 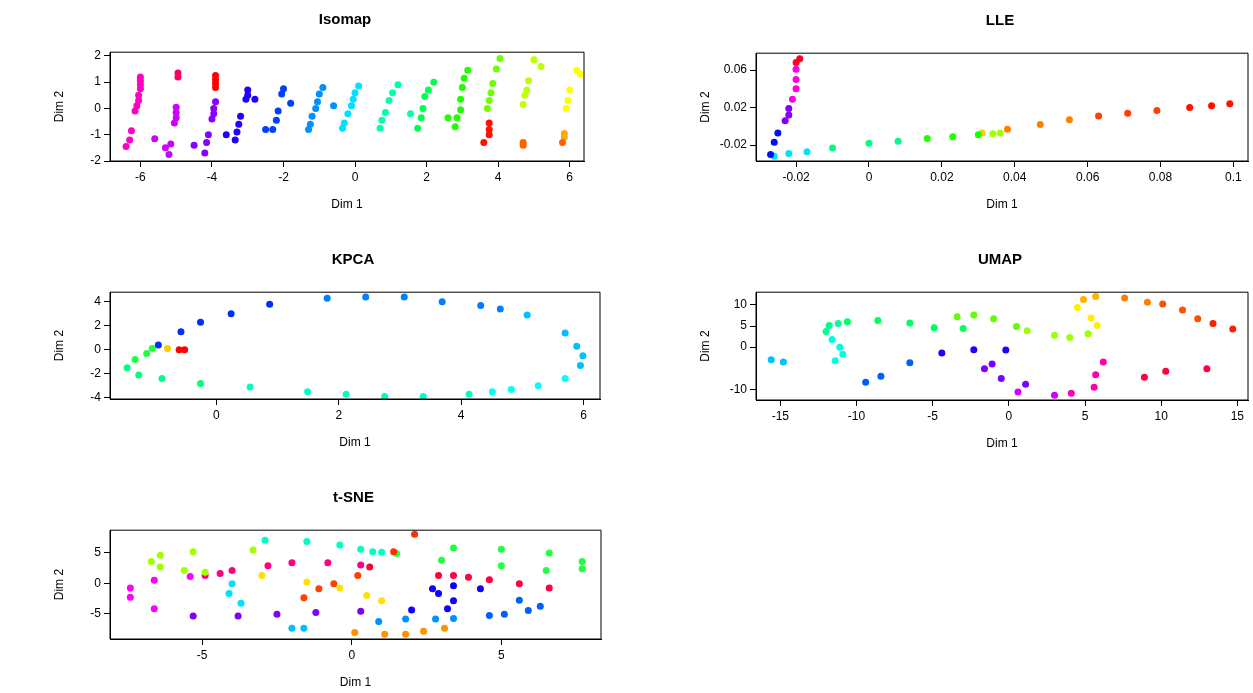 I want to click on y-tick-label: 0.02, so click(x=735, y=106).